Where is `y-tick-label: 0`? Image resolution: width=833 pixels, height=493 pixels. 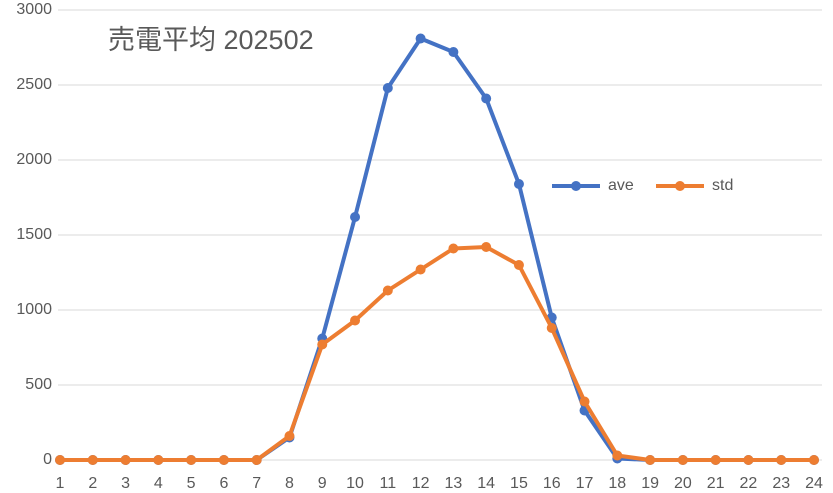 y-tick-label: 0 is located at coordinates (47, 459).